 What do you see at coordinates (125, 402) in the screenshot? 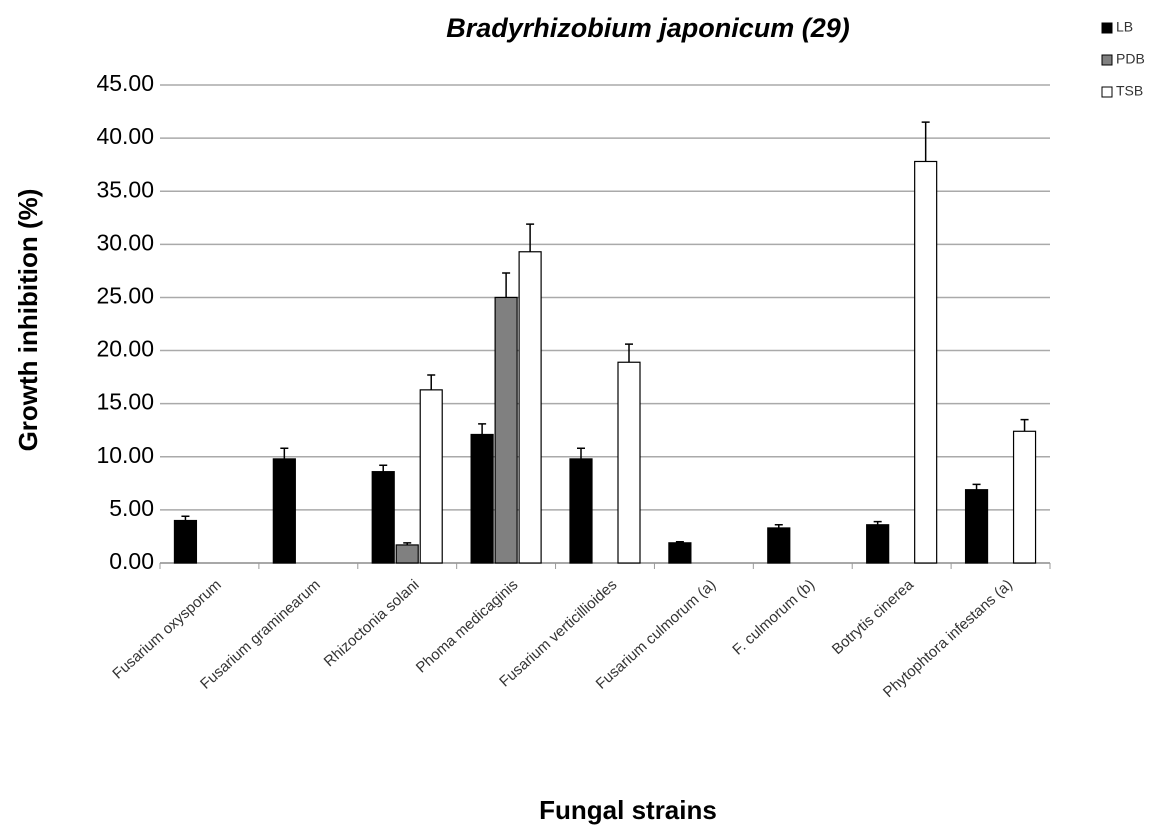
I see `y-tick-label: 15.00` at bounding box center [125, 402].